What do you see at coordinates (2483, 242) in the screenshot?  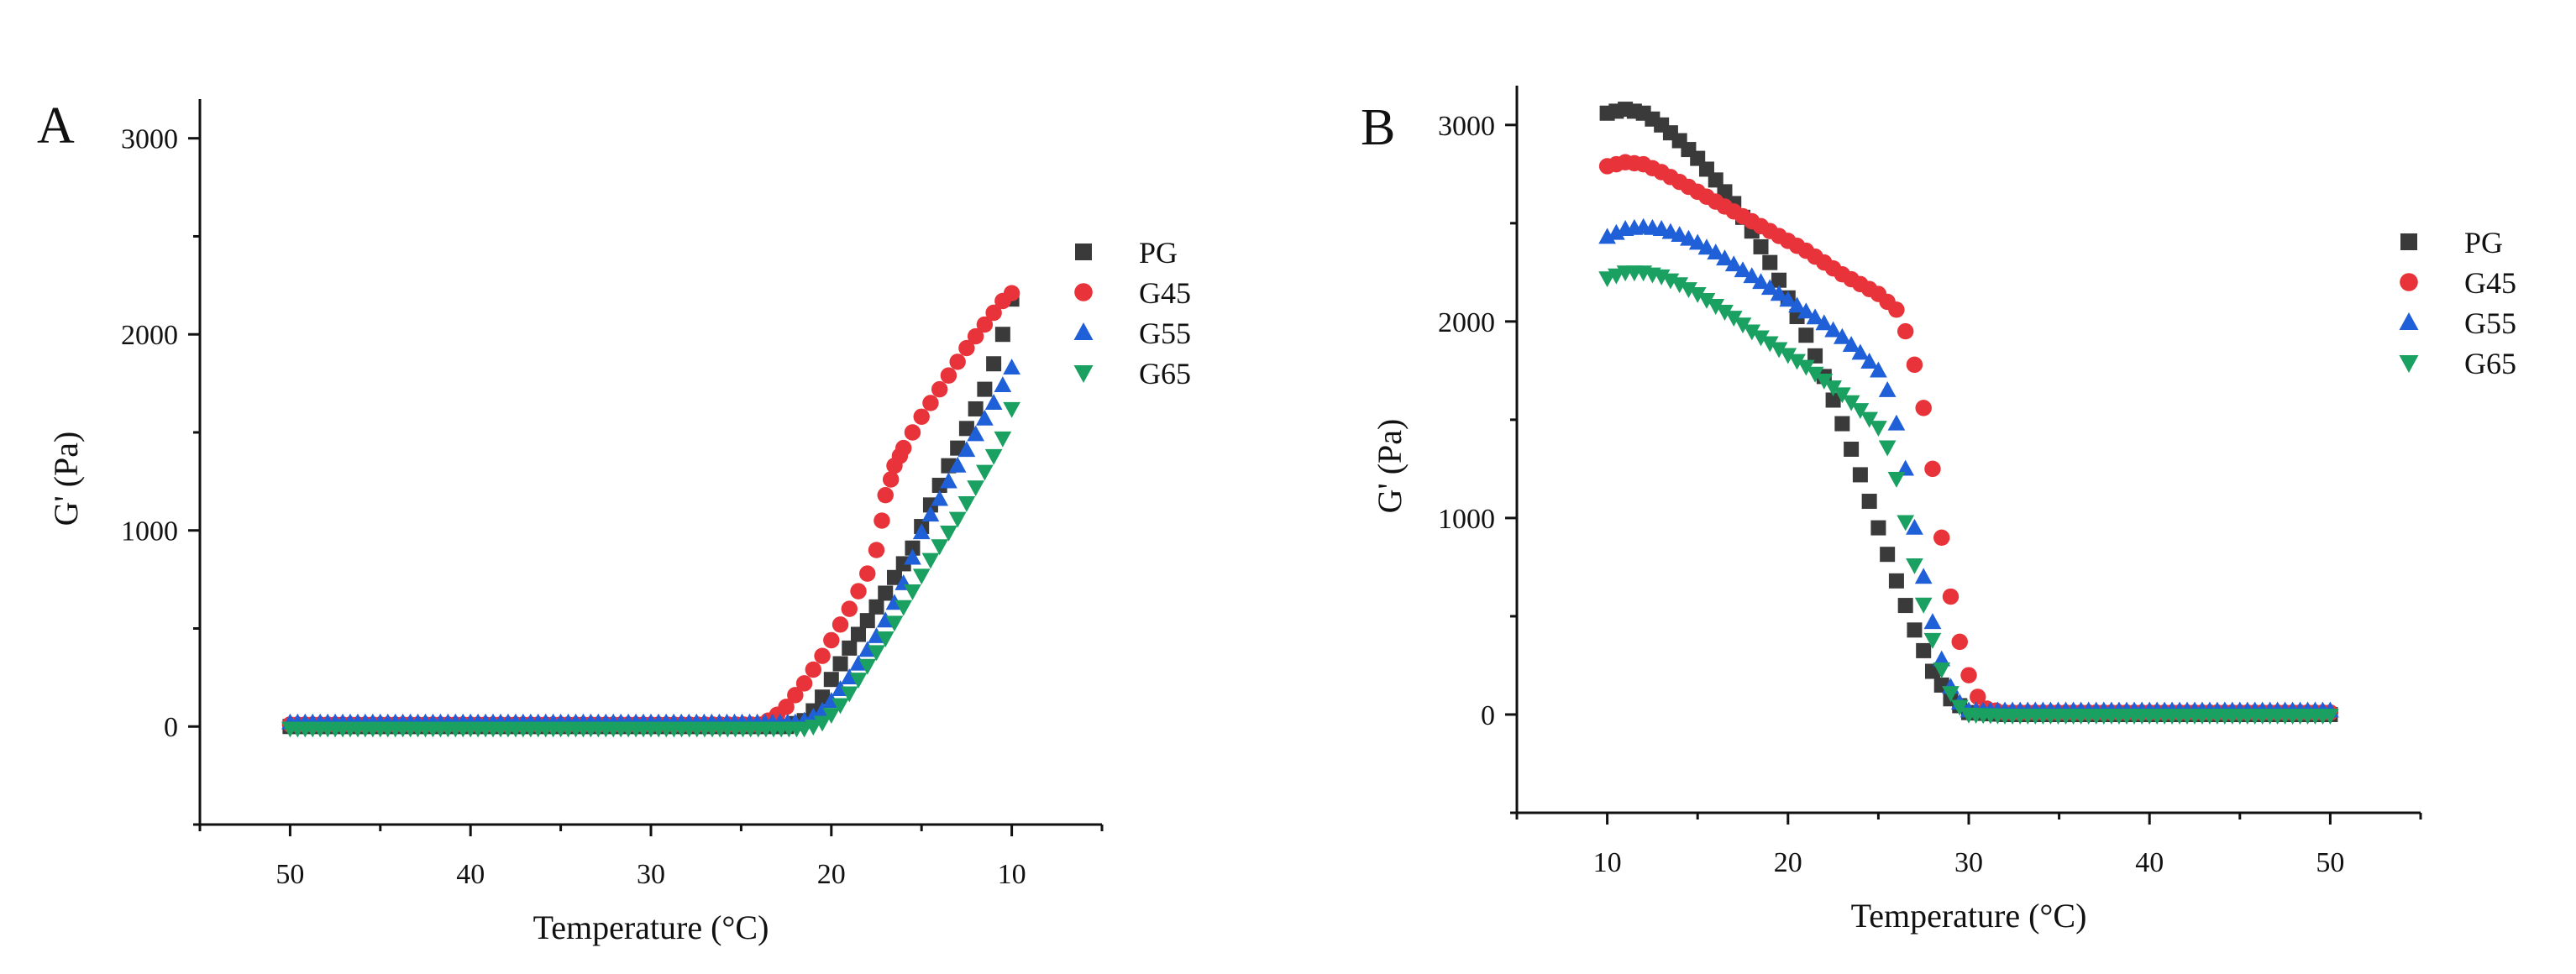 I see `legend-label-pg: PG` at bounding box center [2483, 242].